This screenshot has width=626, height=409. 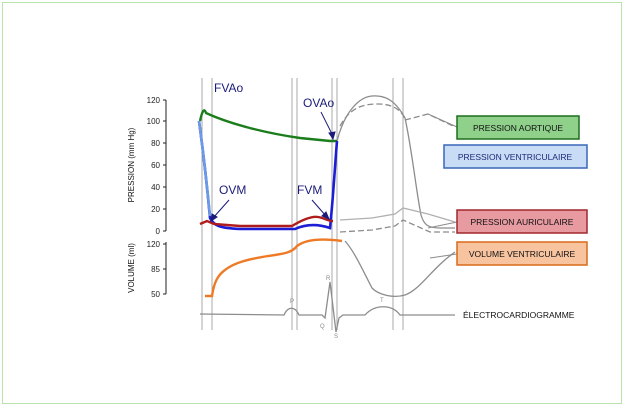 I want to click on legend-label-ecg: ÉLECTROCARDIOGRAMME, so click(x=519, y=315).